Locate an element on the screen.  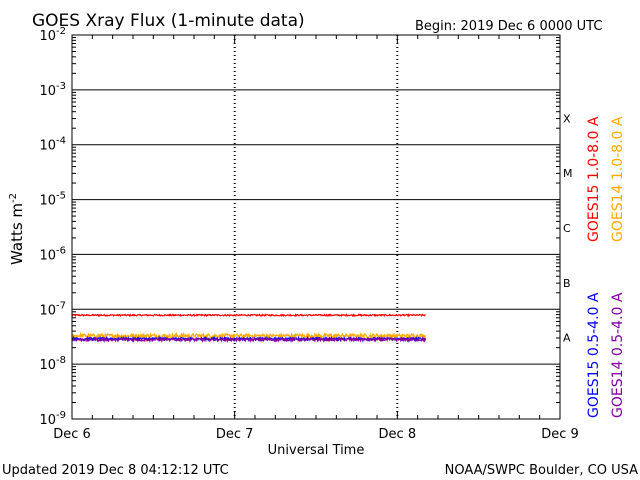
x-tick-label: Dec 6 is located at coordinates (72, 434).